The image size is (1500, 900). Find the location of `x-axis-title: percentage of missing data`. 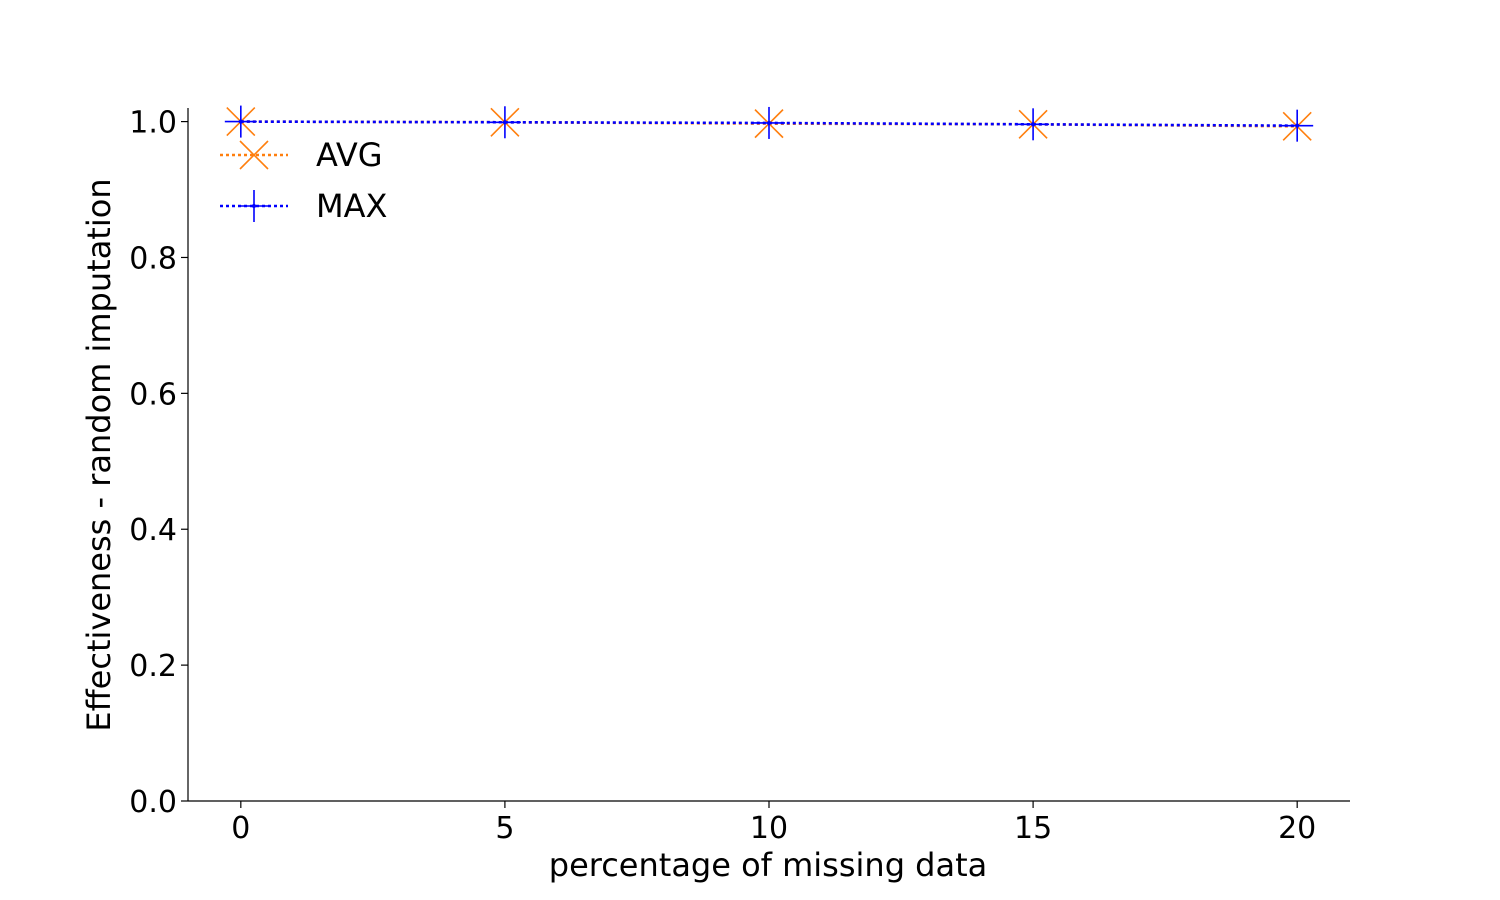

x-axis-title: percentage of missing data is located at coordinates (768, 865).